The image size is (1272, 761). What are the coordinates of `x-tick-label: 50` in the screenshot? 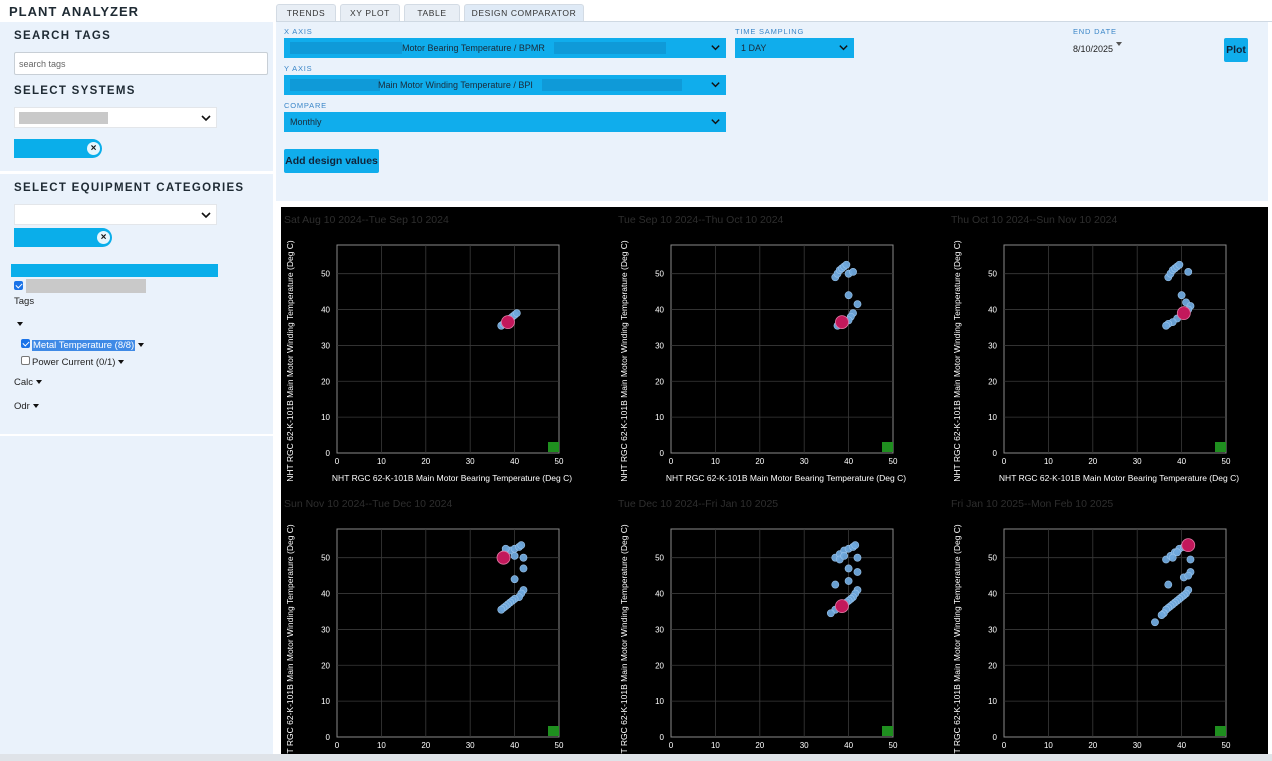 It's located at (893, 745).